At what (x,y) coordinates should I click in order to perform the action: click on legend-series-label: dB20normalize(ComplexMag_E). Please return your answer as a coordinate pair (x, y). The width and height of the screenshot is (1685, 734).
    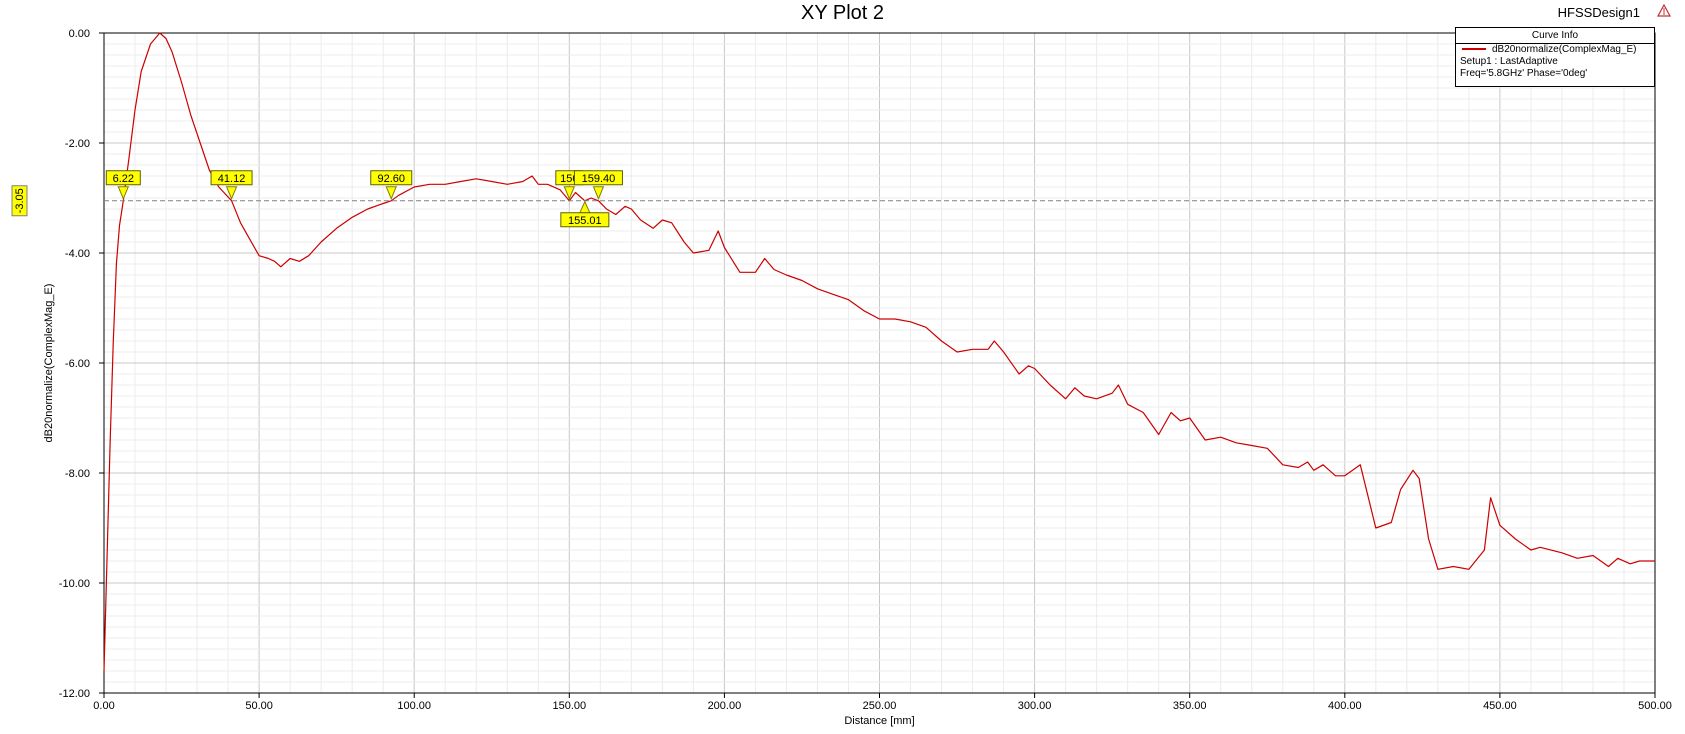
    Looking at the image, I should click on (1564, 49).